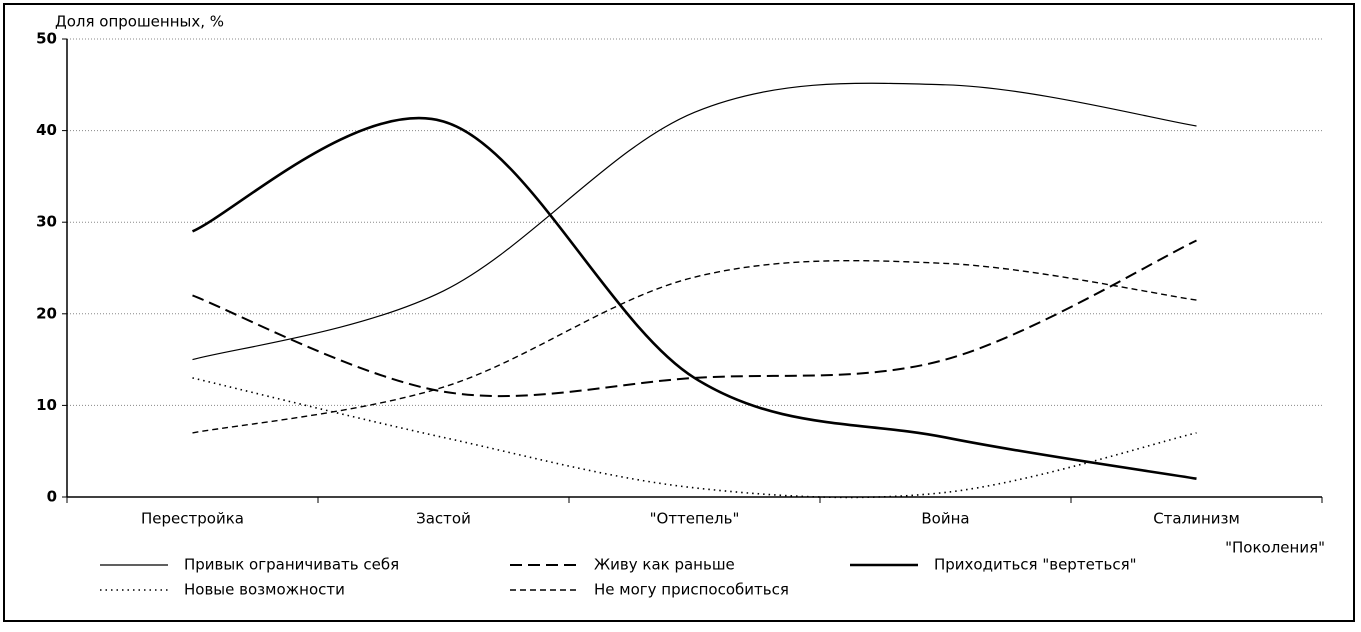 The height and width of the screenshot is (632, 1361). What do you see at coordinates (46, 39) in the screenshot?
I see `y-tick-label: 50` at bounding box center [46, 39].